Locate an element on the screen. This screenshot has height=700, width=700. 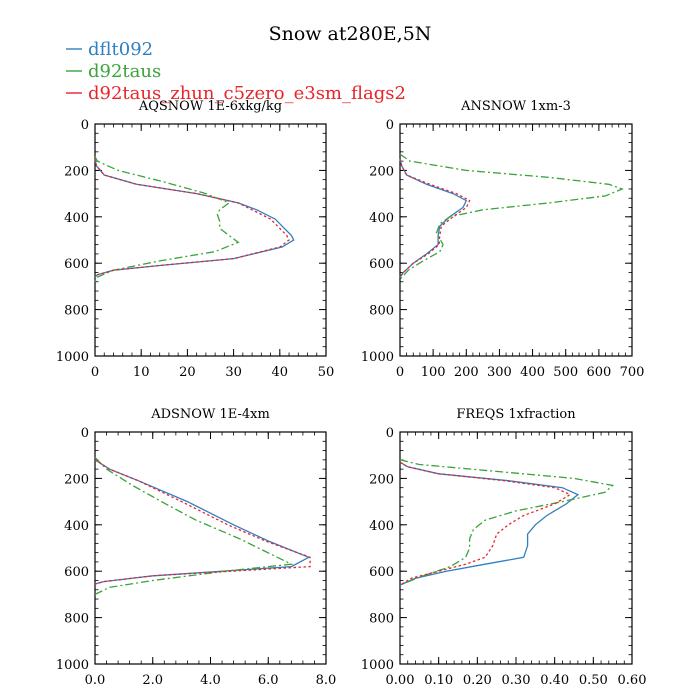
x-tick-label: 8.0 is located at coordinates (326, 680).